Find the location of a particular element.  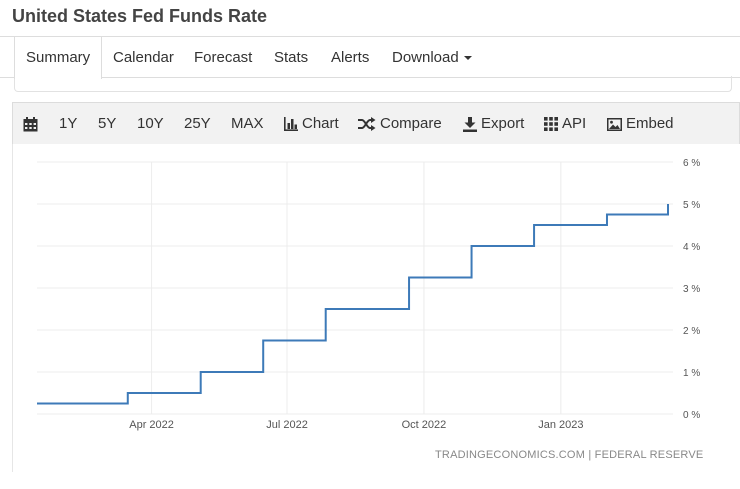

caret-down-icon is located at coordinates (467, 58).